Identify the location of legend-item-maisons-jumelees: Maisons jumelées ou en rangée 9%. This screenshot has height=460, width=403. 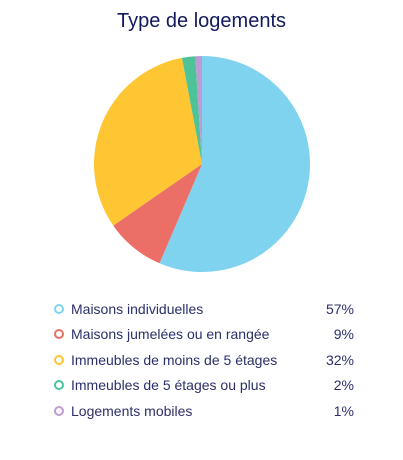
(204, 335).